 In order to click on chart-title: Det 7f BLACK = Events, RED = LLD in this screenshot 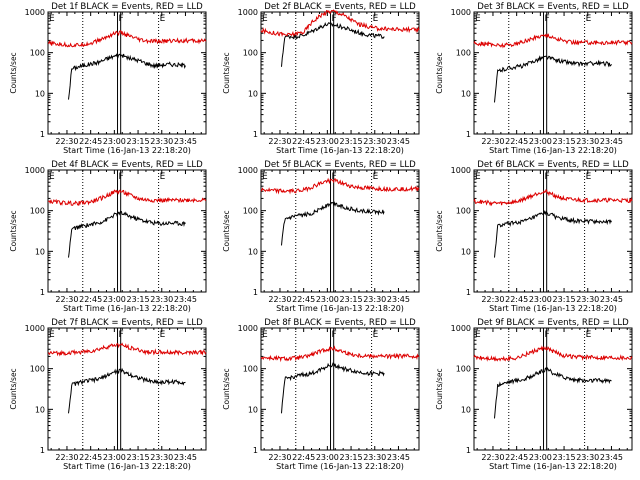, I will do `click(127, 323)`.